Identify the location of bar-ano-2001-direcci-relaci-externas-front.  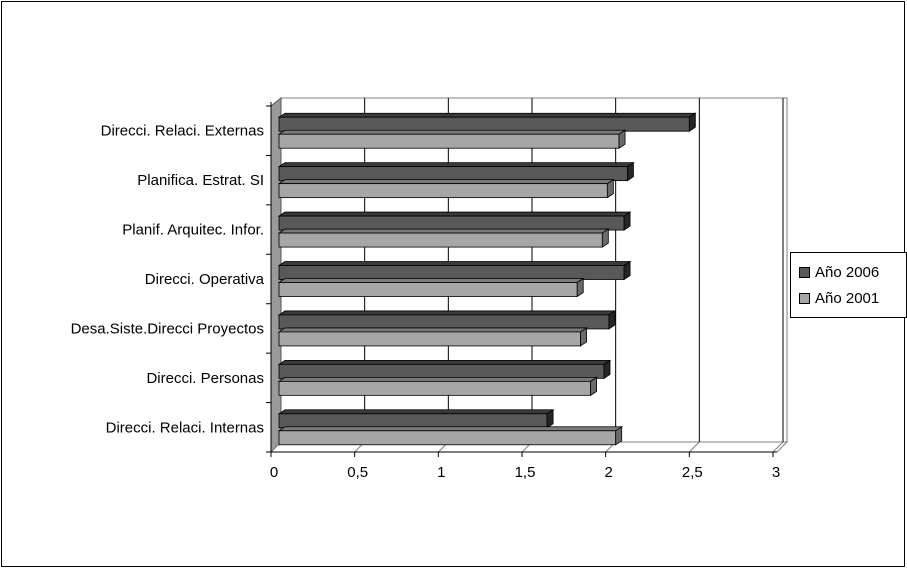
(449, 141).